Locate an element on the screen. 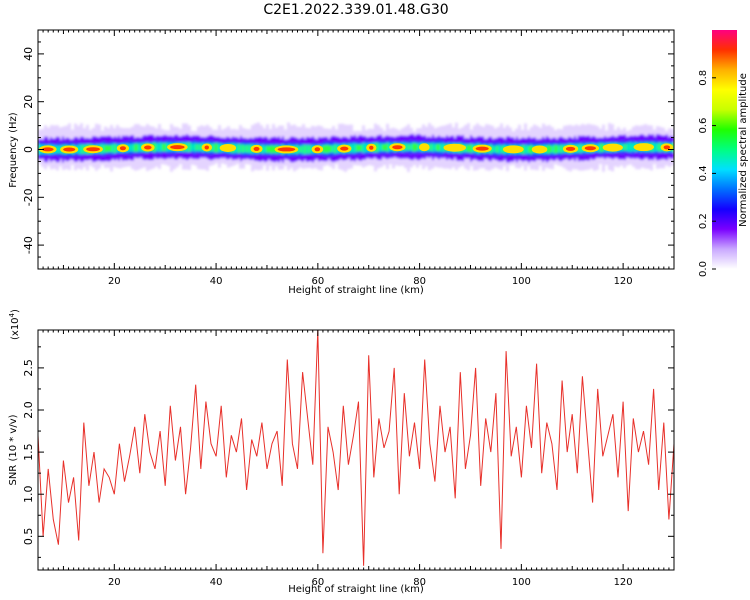  heatmap-ytick-label: 0 is located at coordinates (28, 149).